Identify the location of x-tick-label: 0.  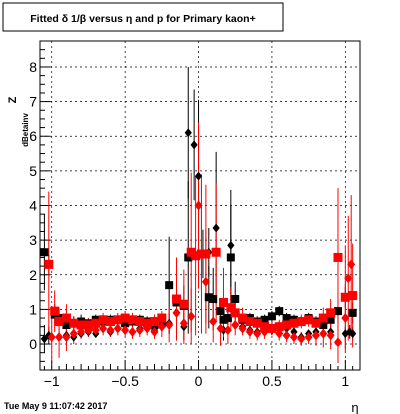
(199, 381).